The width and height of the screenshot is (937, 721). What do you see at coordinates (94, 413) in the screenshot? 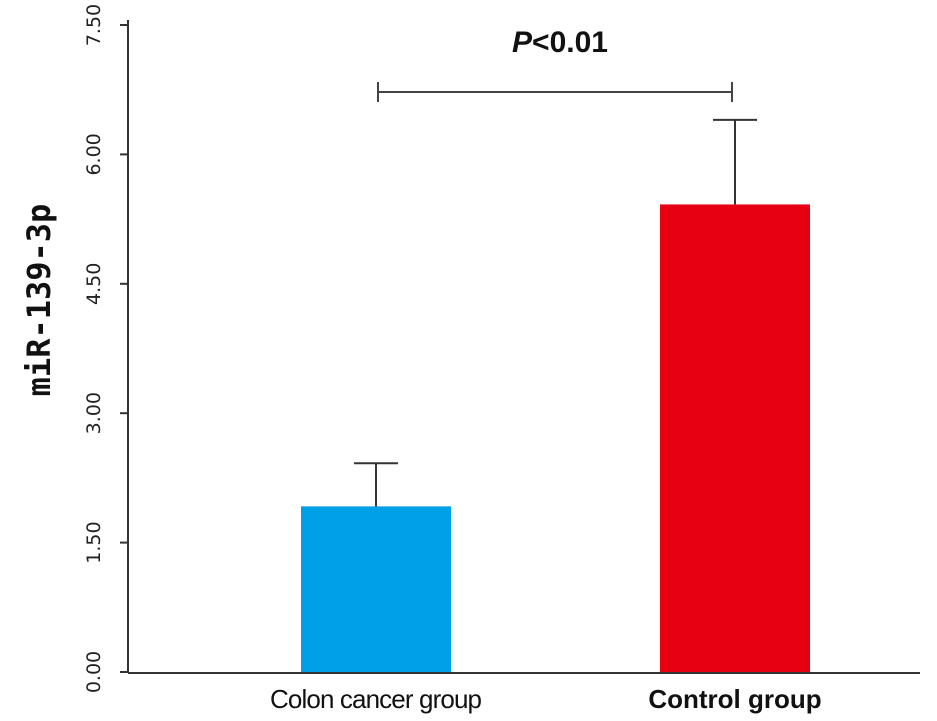
I see `y-tick-label: 3.00` at bounding box center [94, 413].